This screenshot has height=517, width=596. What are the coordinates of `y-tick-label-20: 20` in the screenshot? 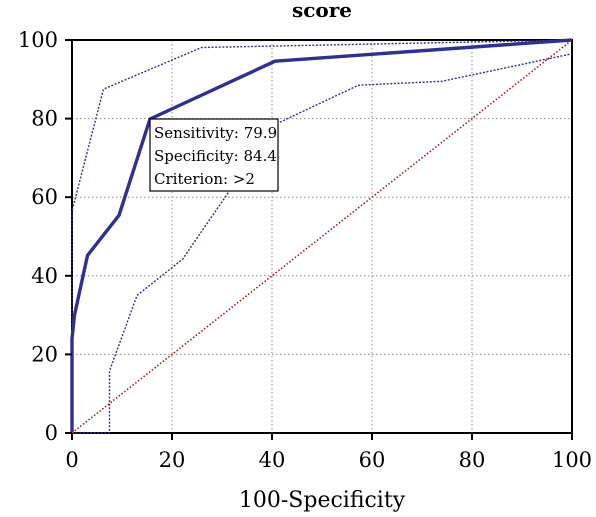 It's located at (44, 354).